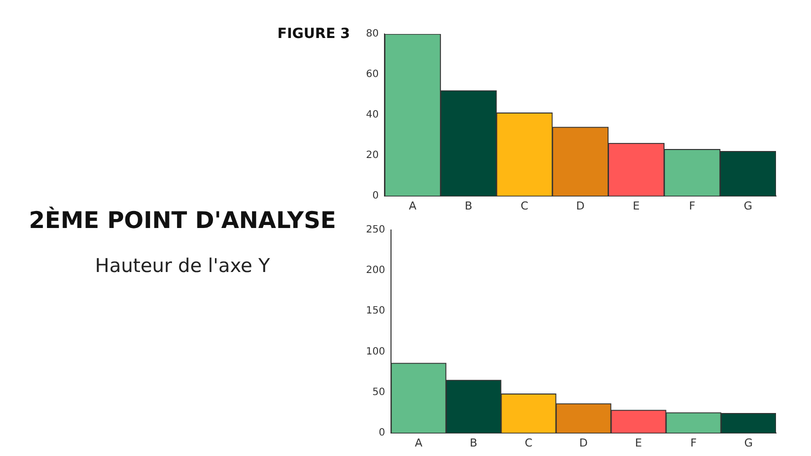  What do you see at coordinates (183, 221) in the screenshot?
I see `text: 2ÈME POINT D'ANALYSE` at bounding box center [183, 221].